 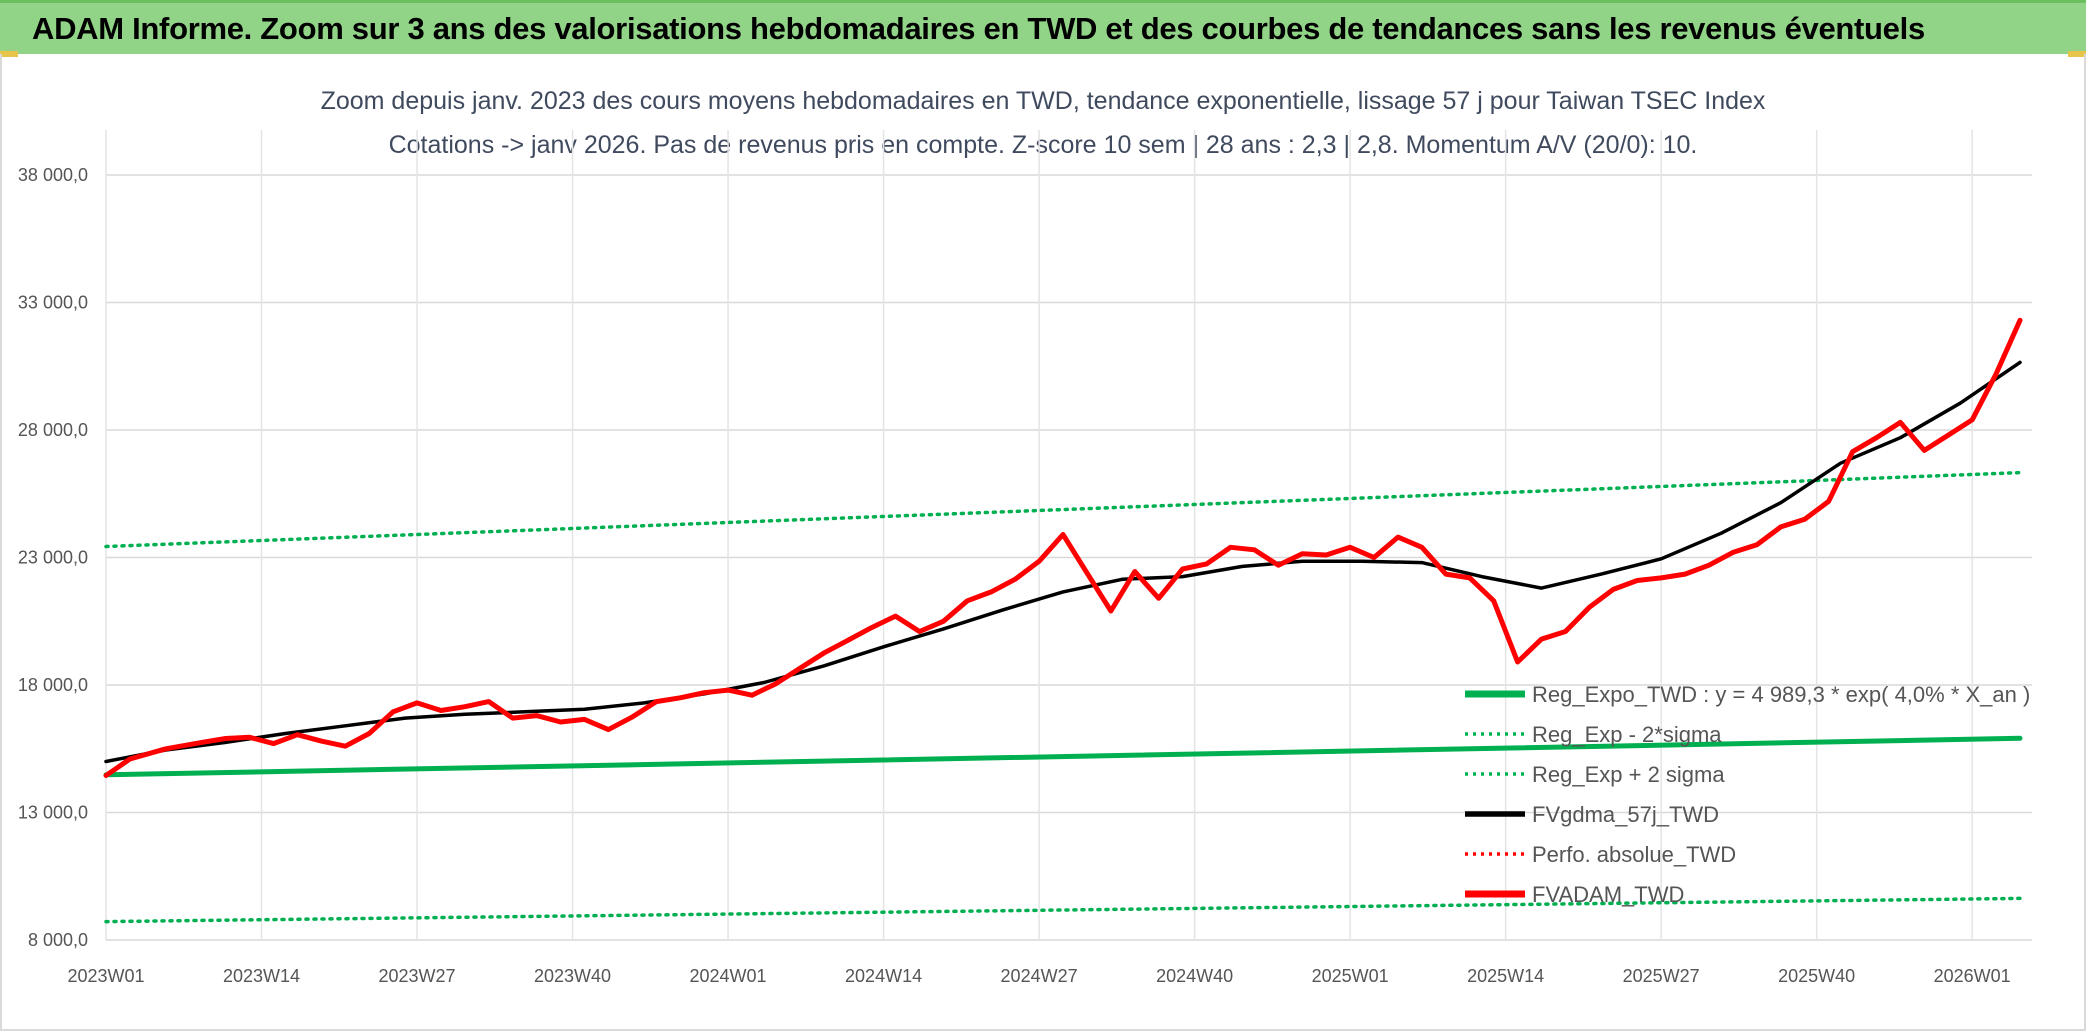 What do you see at coordinates (53, 685) in the screenshot?
I see `y-tick-label: 18 000,0` at bounding box center [53, 685].